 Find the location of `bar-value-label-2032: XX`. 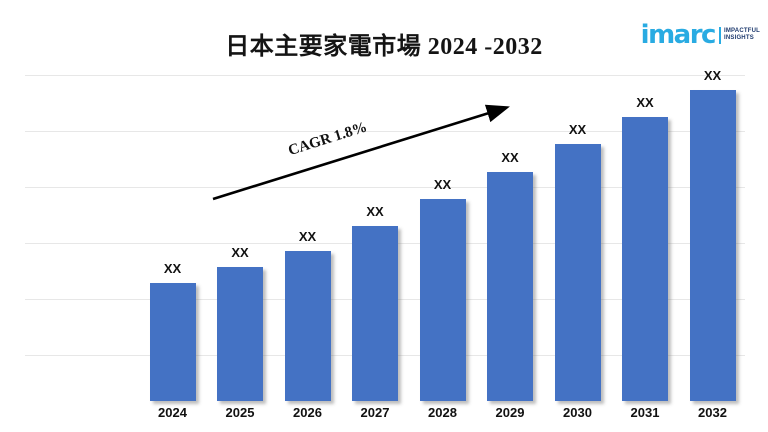

bar-value-label-2032: XX is located at coordinates (712, 75).